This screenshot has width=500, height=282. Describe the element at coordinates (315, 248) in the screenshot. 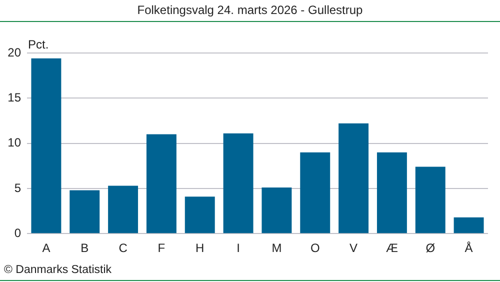

I see `x-tick-label: O` at that location.